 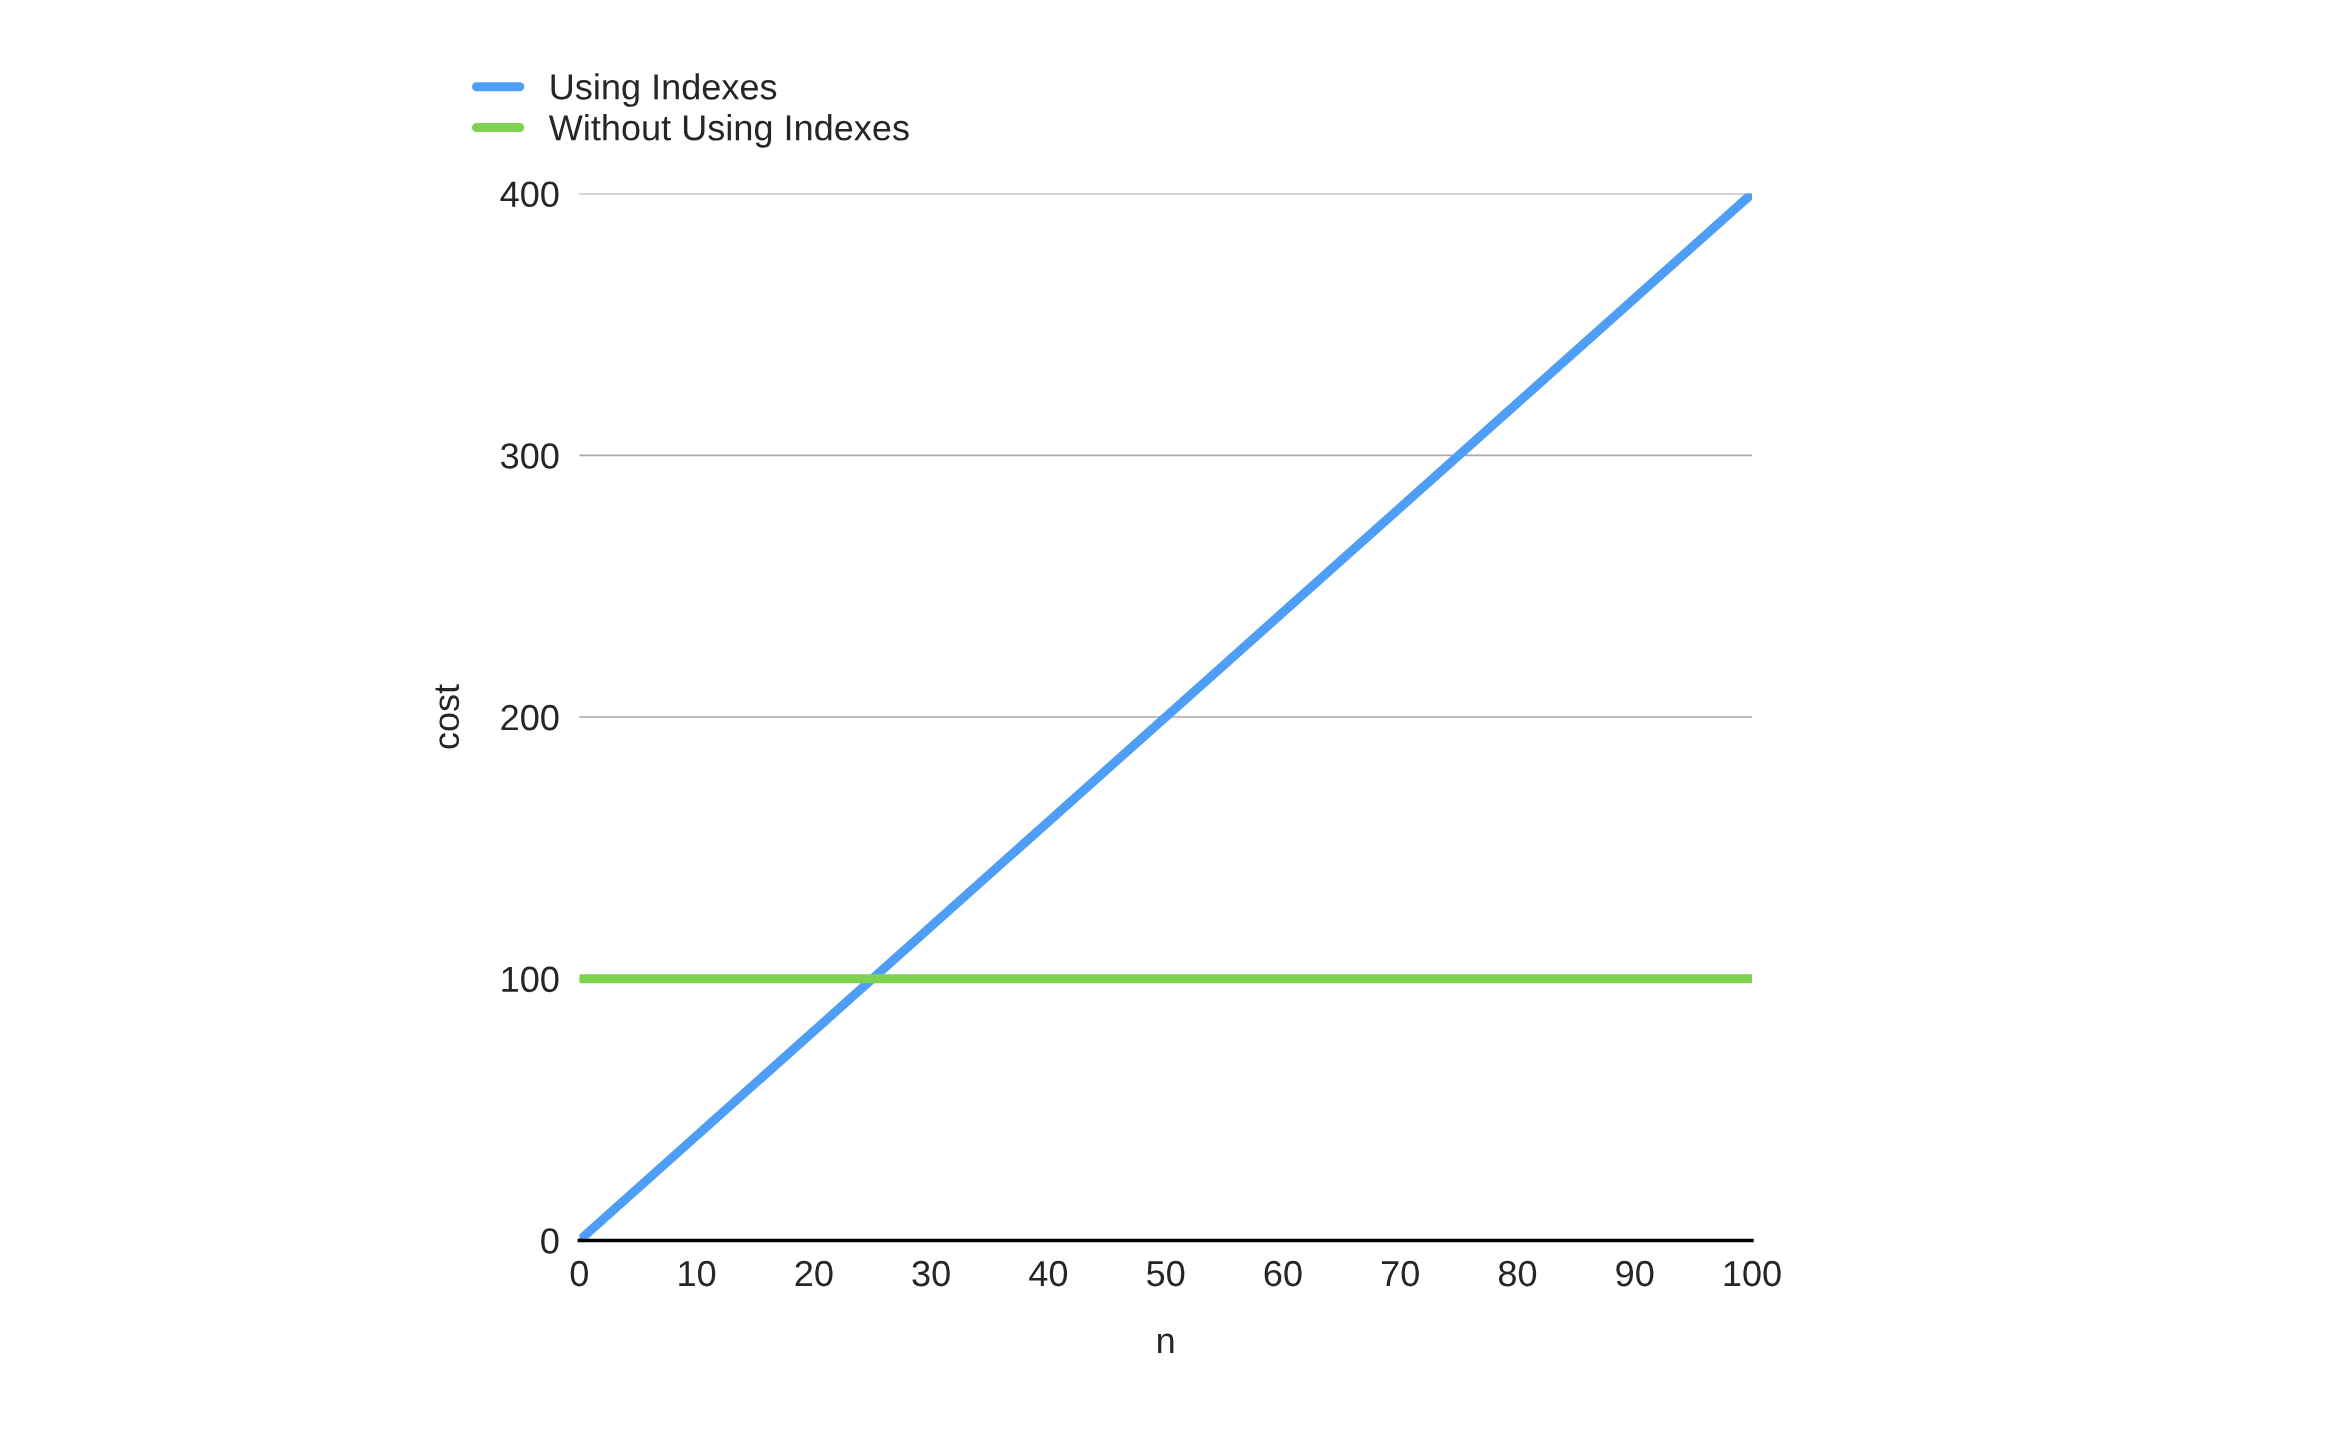 I want to click on y-tick-label: 0, so click(x=550, y=1241).